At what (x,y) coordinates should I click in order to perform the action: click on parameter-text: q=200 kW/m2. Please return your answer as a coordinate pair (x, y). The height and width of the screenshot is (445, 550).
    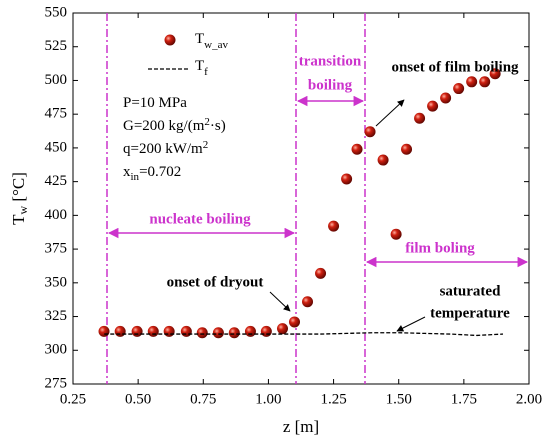
    Looking at the image, I should click on (165, 148).